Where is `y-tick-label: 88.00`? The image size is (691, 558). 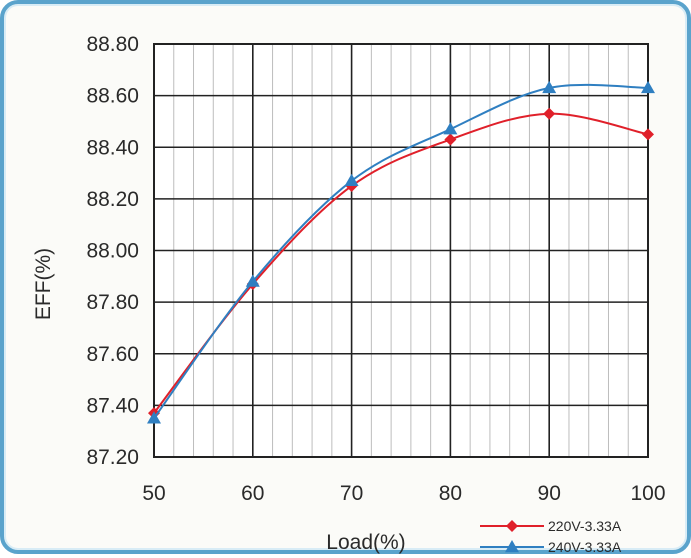
y-tick-label: 88.00 is located at coordinates (112, 251).